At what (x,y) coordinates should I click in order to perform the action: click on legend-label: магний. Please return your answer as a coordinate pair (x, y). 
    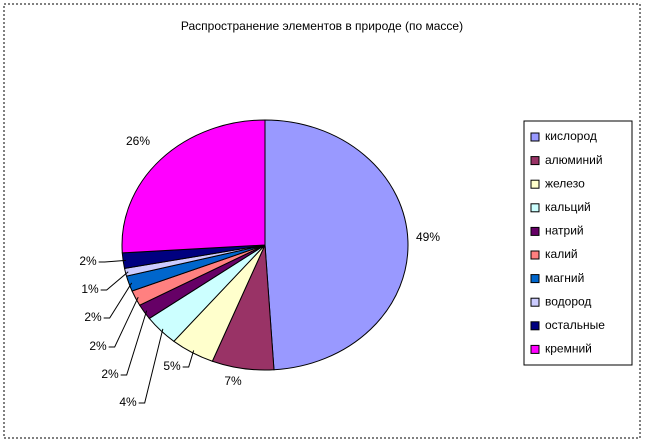
    Looking at the image, I should click on (564, 278).